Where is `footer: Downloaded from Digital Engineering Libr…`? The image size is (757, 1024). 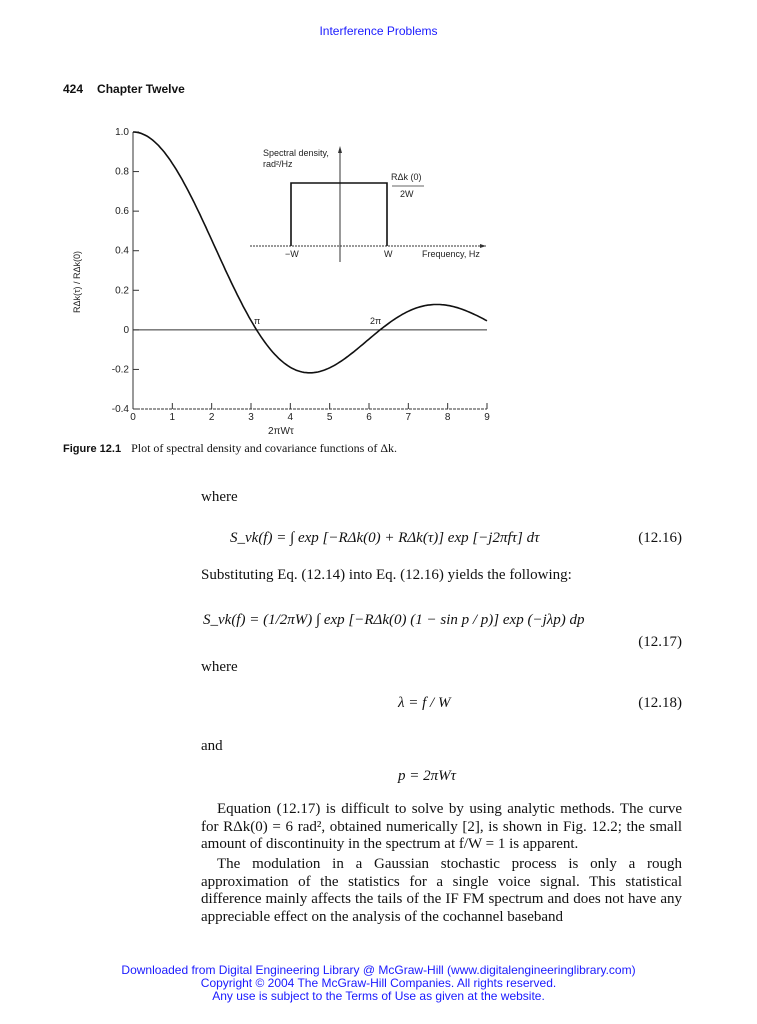
footer: Downloaded from Digital Engineering Libr… is located at coordinates (378, 983).